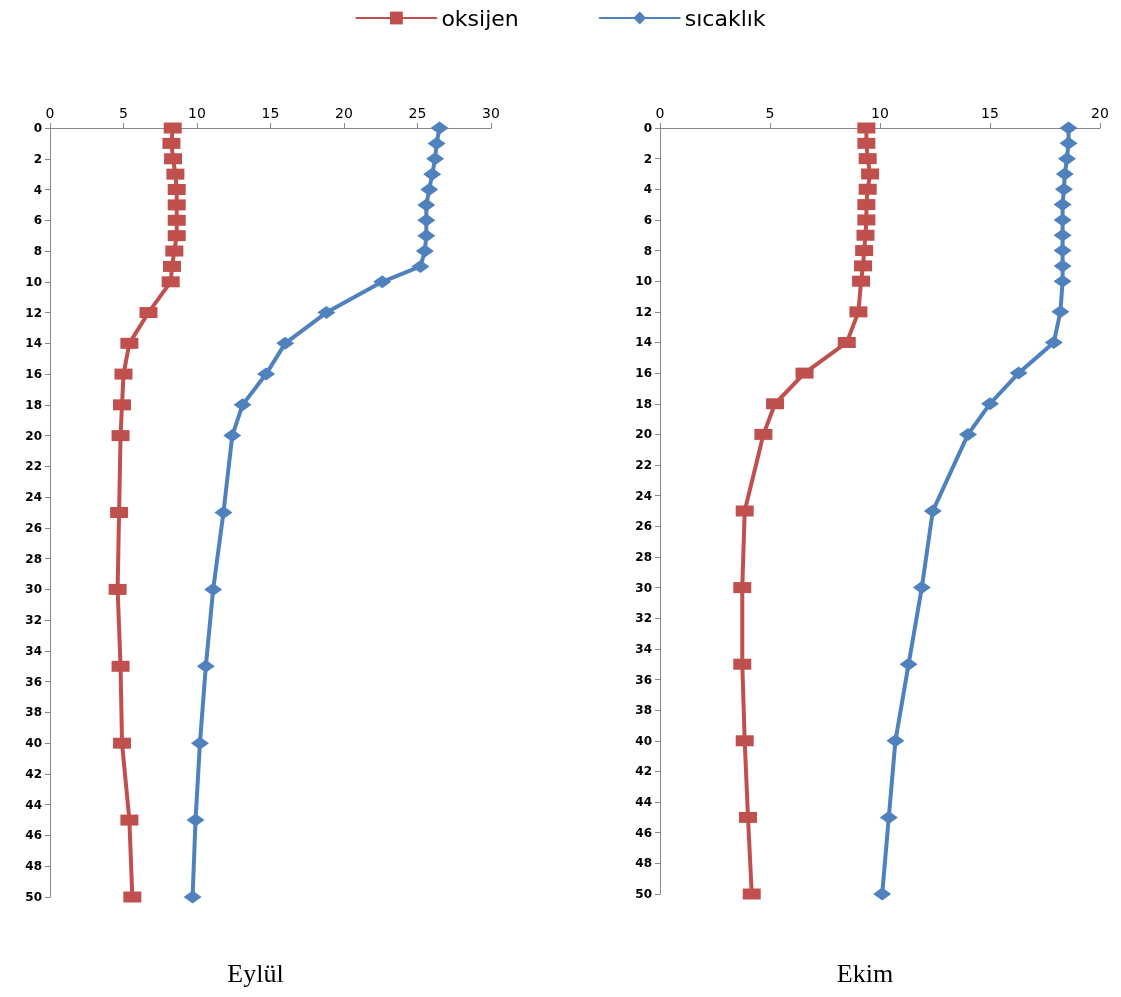 The width and height of the screenshot is (1121, 997). Describe the element at coordinates (417, 113) in the screenshot. I see `x-tick-label: 25` at that location.